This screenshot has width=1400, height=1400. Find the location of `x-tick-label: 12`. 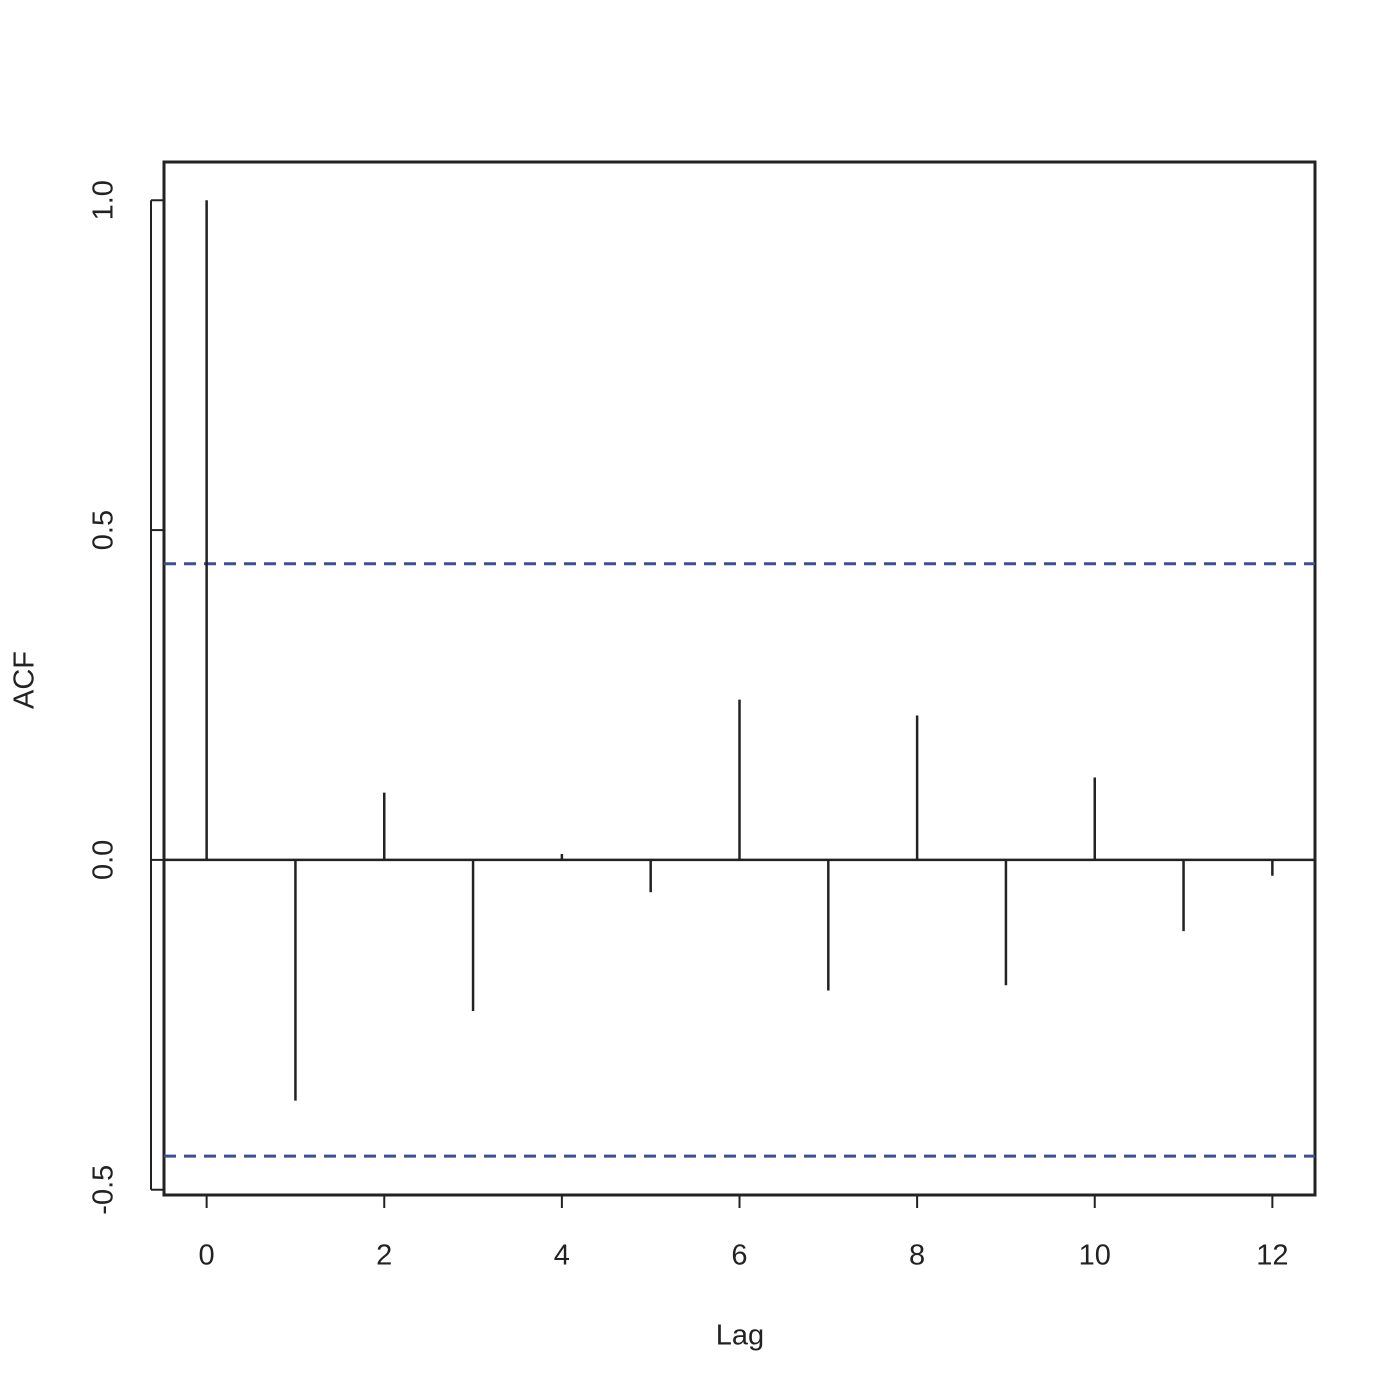

x-tick-label: 12 is located at coordinates (1272, 1256).